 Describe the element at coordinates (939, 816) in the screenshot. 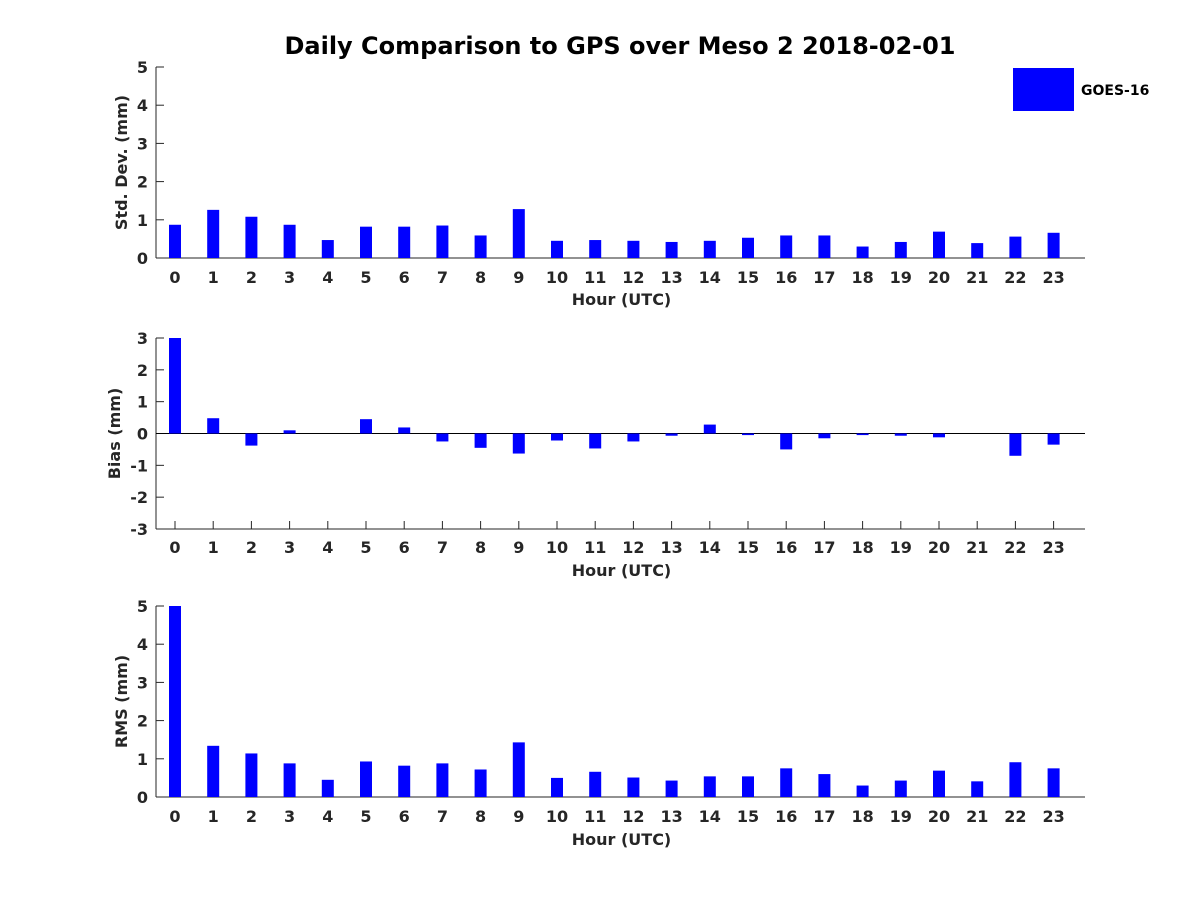

I see `x-tick-label: 20` at that location.